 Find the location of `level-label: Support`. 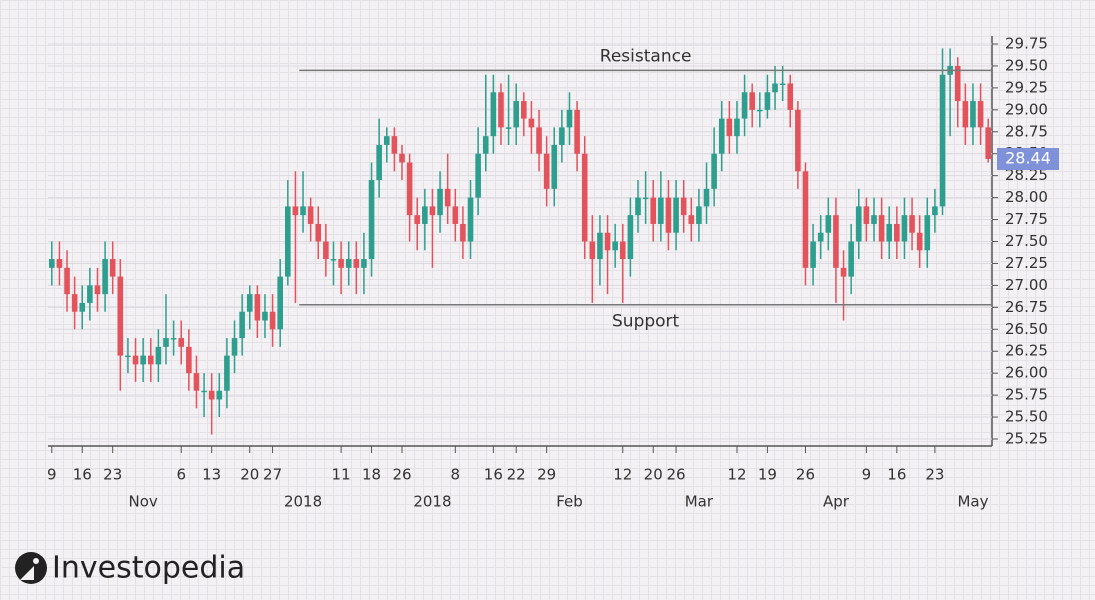

level-label: Support is located at coordinates (646, 322).